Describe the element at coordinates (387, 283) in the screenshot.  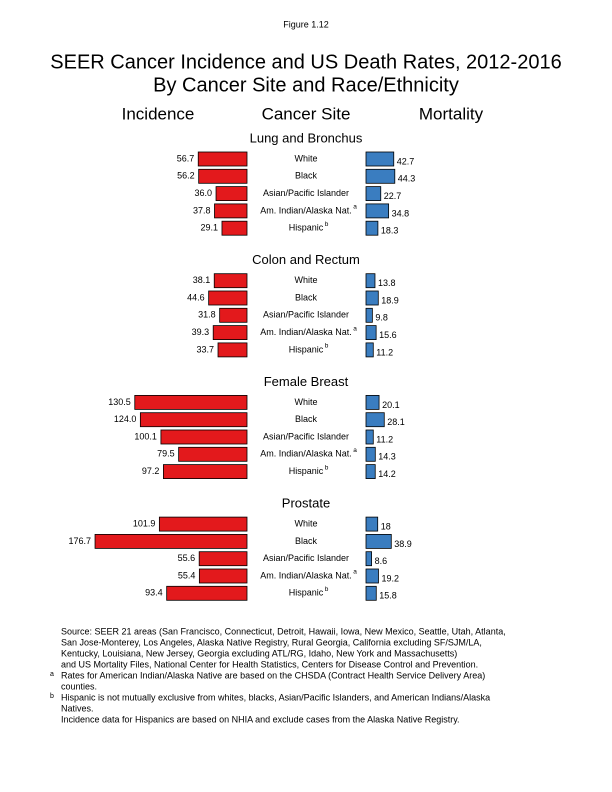
I see `value-label: 13.8` at that location.